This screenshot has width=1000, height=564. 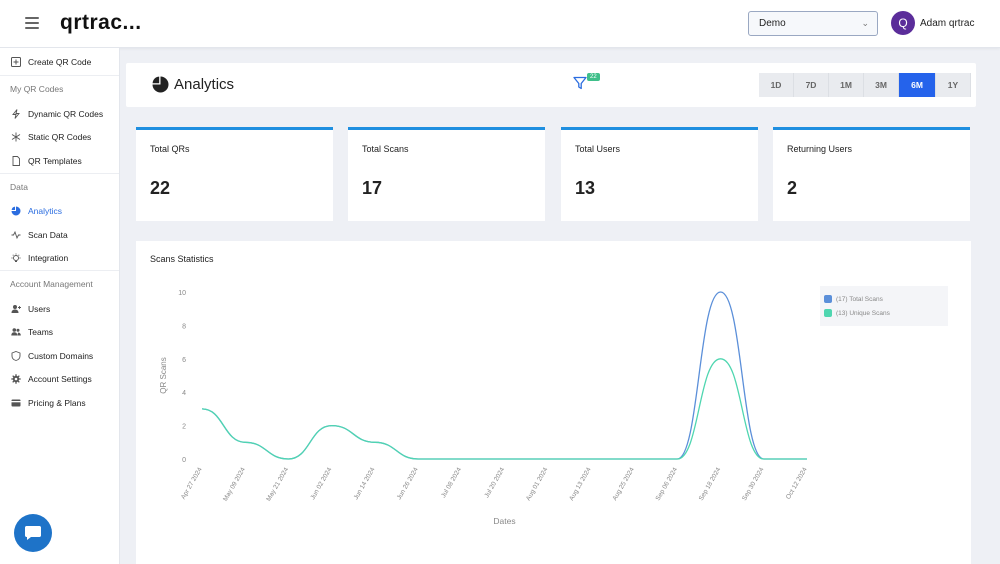 I want to click on sidebar-item-label: Account Settings, so click(x=60, y=379).